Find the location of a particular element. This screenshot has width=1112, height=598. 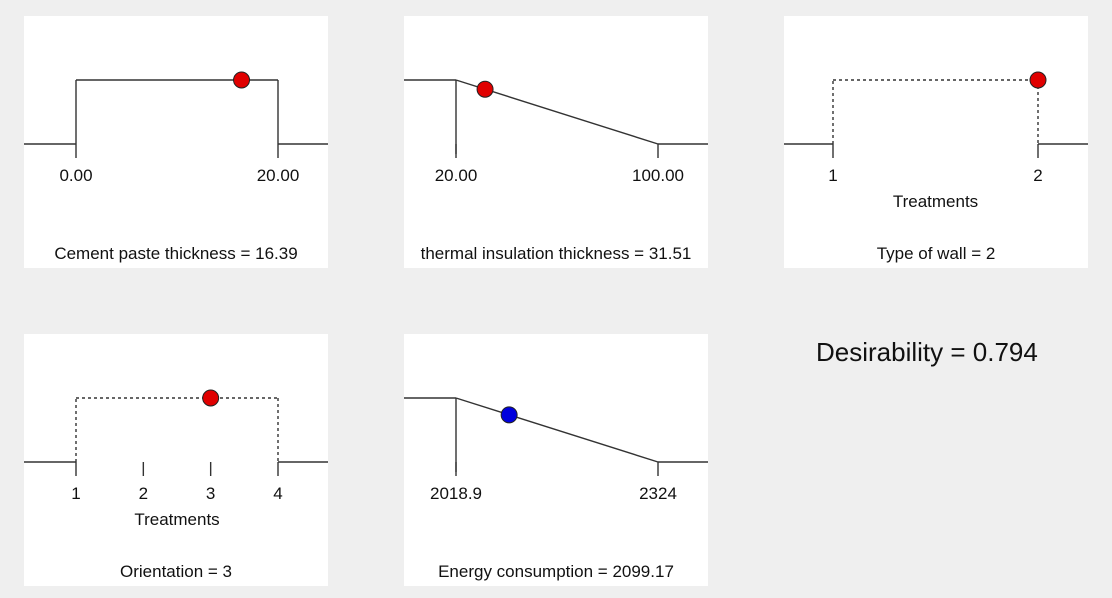

tick-label: 2324 is located at coordinates (658, 493).